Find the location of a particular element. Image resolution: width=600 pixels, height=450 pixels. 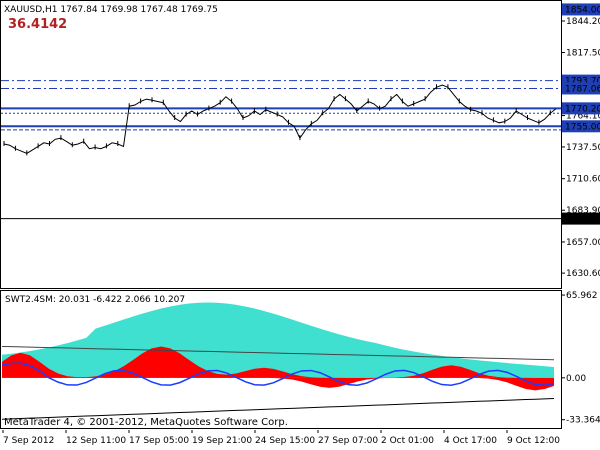

indicator-red-area is located at coordinates (278, 362).